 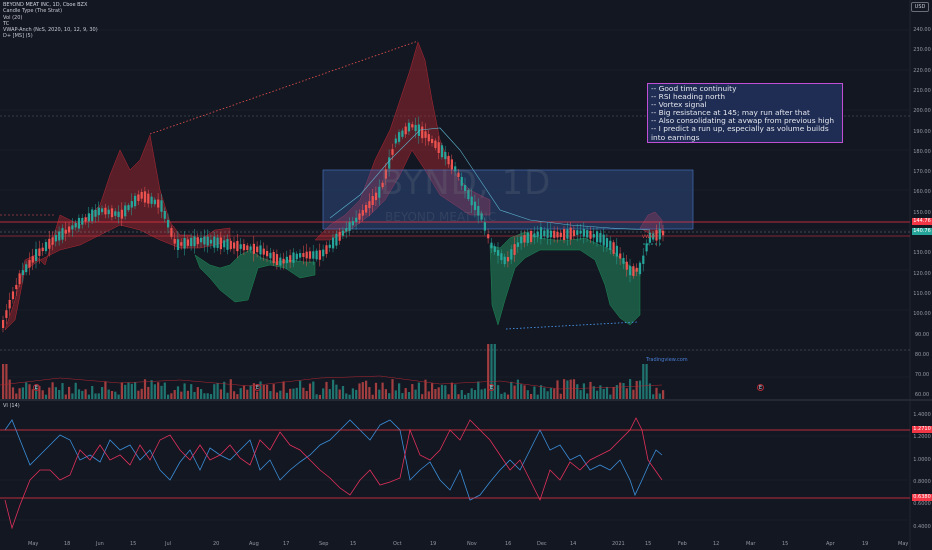 I want to click on price-axis-label: 70.00, so click(x=922, y=375).